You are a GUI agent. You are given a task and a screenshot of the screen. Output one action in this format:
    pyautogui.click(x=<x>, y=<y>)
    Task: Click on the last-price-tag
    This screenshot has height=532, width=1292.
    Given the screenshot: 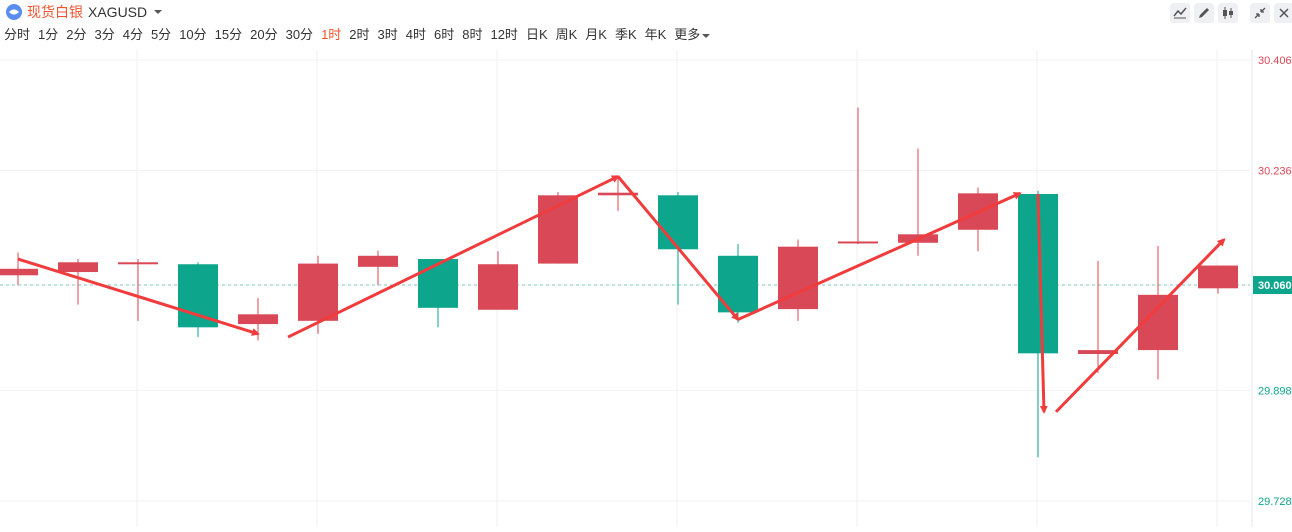 What is the action you would take?
    pyautogui.click(x=1272, y=285)
    